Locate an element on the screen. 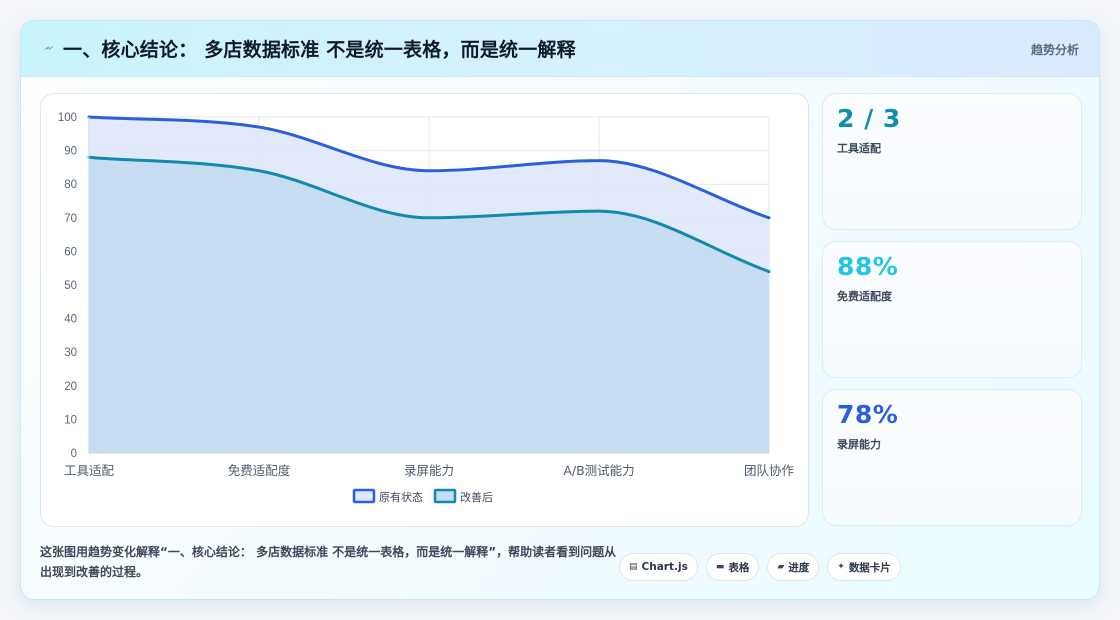 The width and height of the screenshot is (1120, 620). y-tick-label: 10 is located at coordinates (70, 420).